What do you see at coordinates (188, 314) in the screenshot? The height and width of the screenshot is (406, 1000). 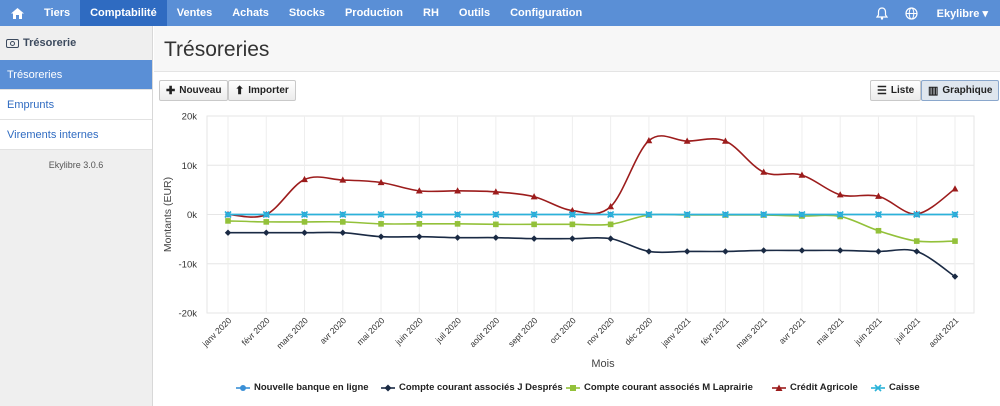 I see `y-tick-label: -20k` at bounding box center [188, 314].